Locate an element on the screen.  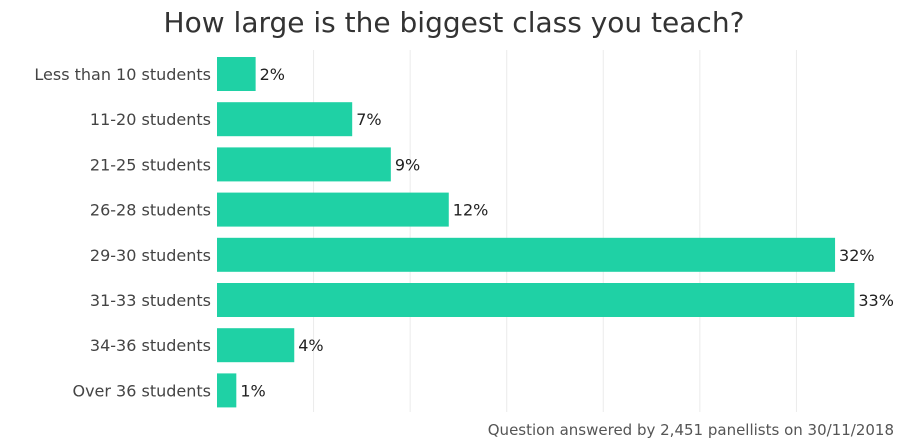
category-label: 11-20 students is located at coordinates (150, 119).